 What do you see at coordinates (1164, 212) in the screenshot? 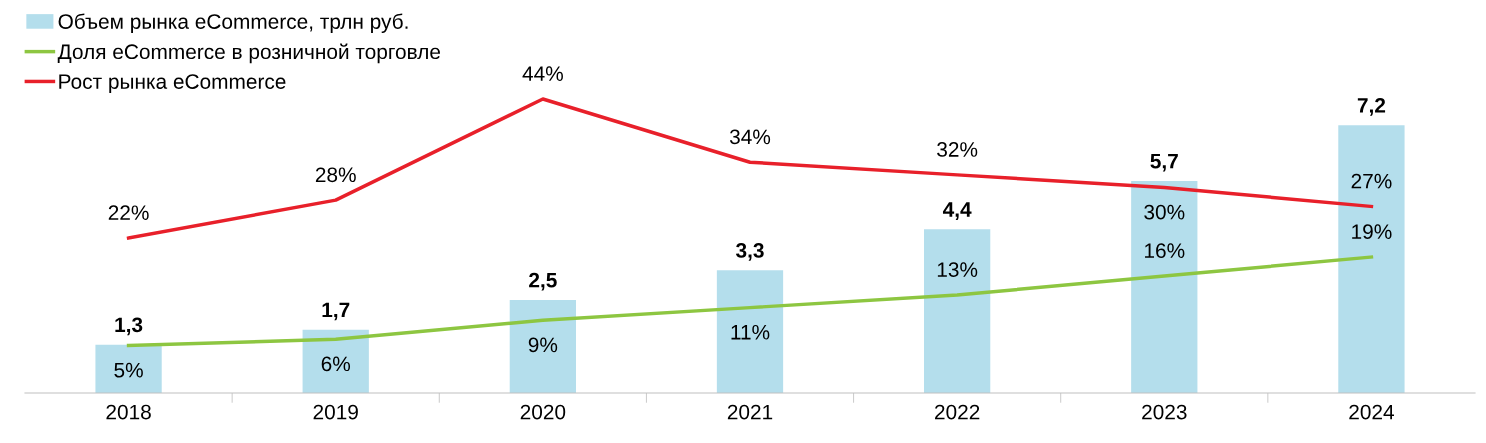
I see `data-label: 30%` at bounding box center [1164, 212].